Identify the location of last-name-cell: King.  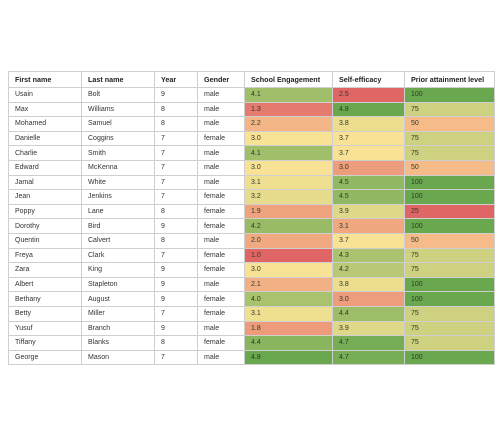
(118, 270).